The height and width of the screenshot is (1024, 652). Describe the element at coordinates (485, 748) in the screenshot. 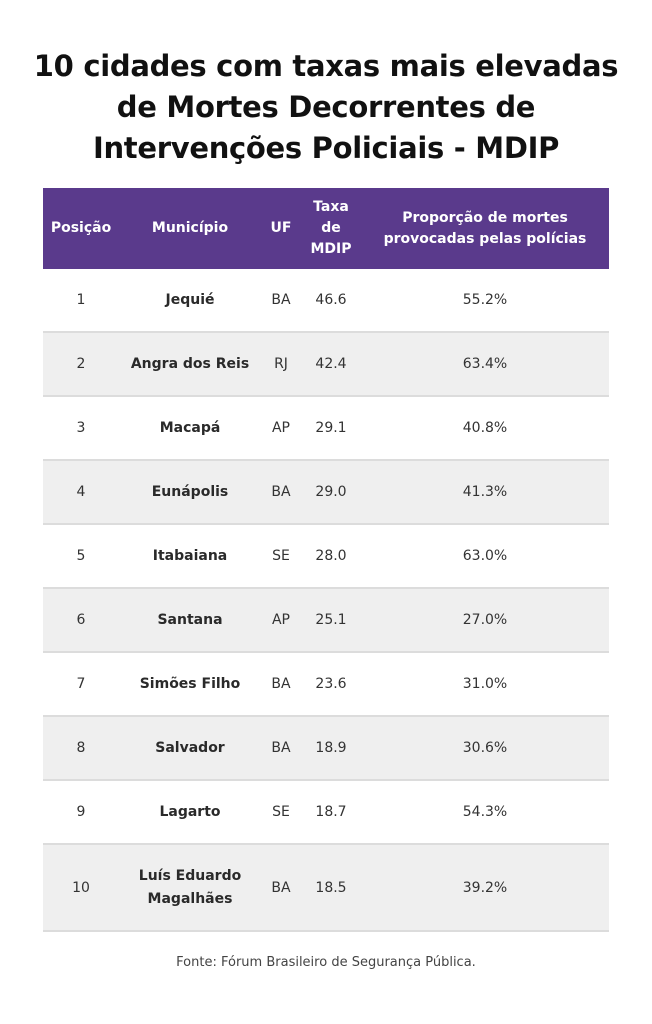

I see `cell-proporcao: 30.6%` at that location.